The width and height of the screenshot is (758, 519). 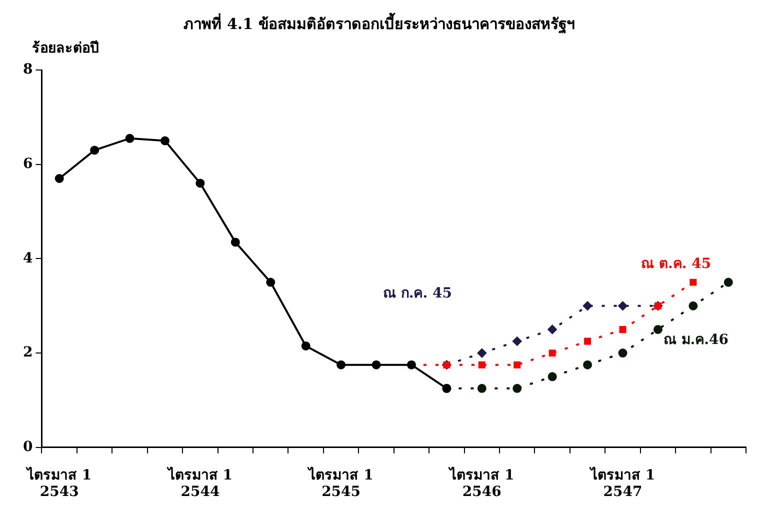 I want to click on x-tick-label: ไตรมาส 1 2543, so click(x=58, y=482).